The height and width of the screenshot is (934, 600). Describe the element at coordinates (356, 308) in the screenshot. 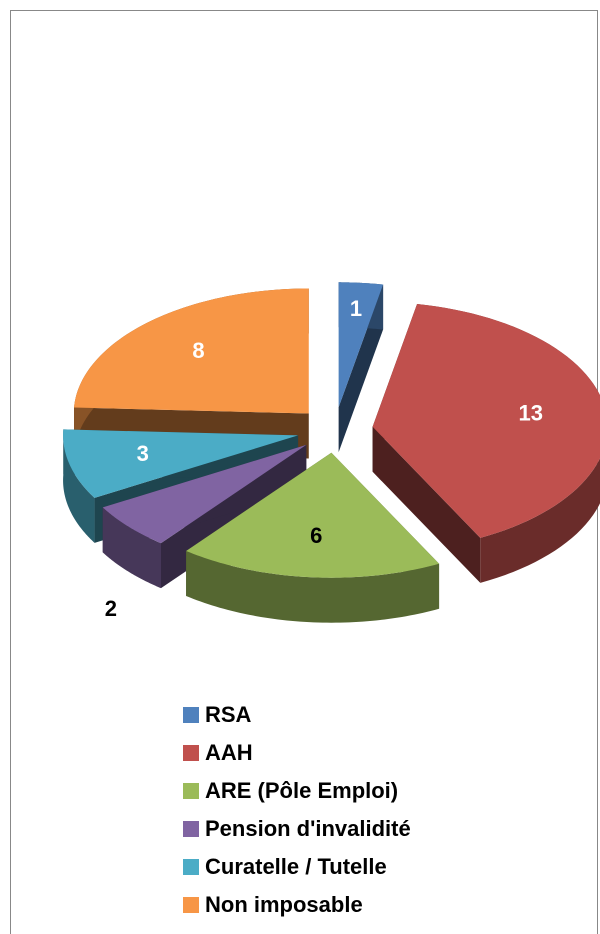

I see `data-label: 1` at that location.